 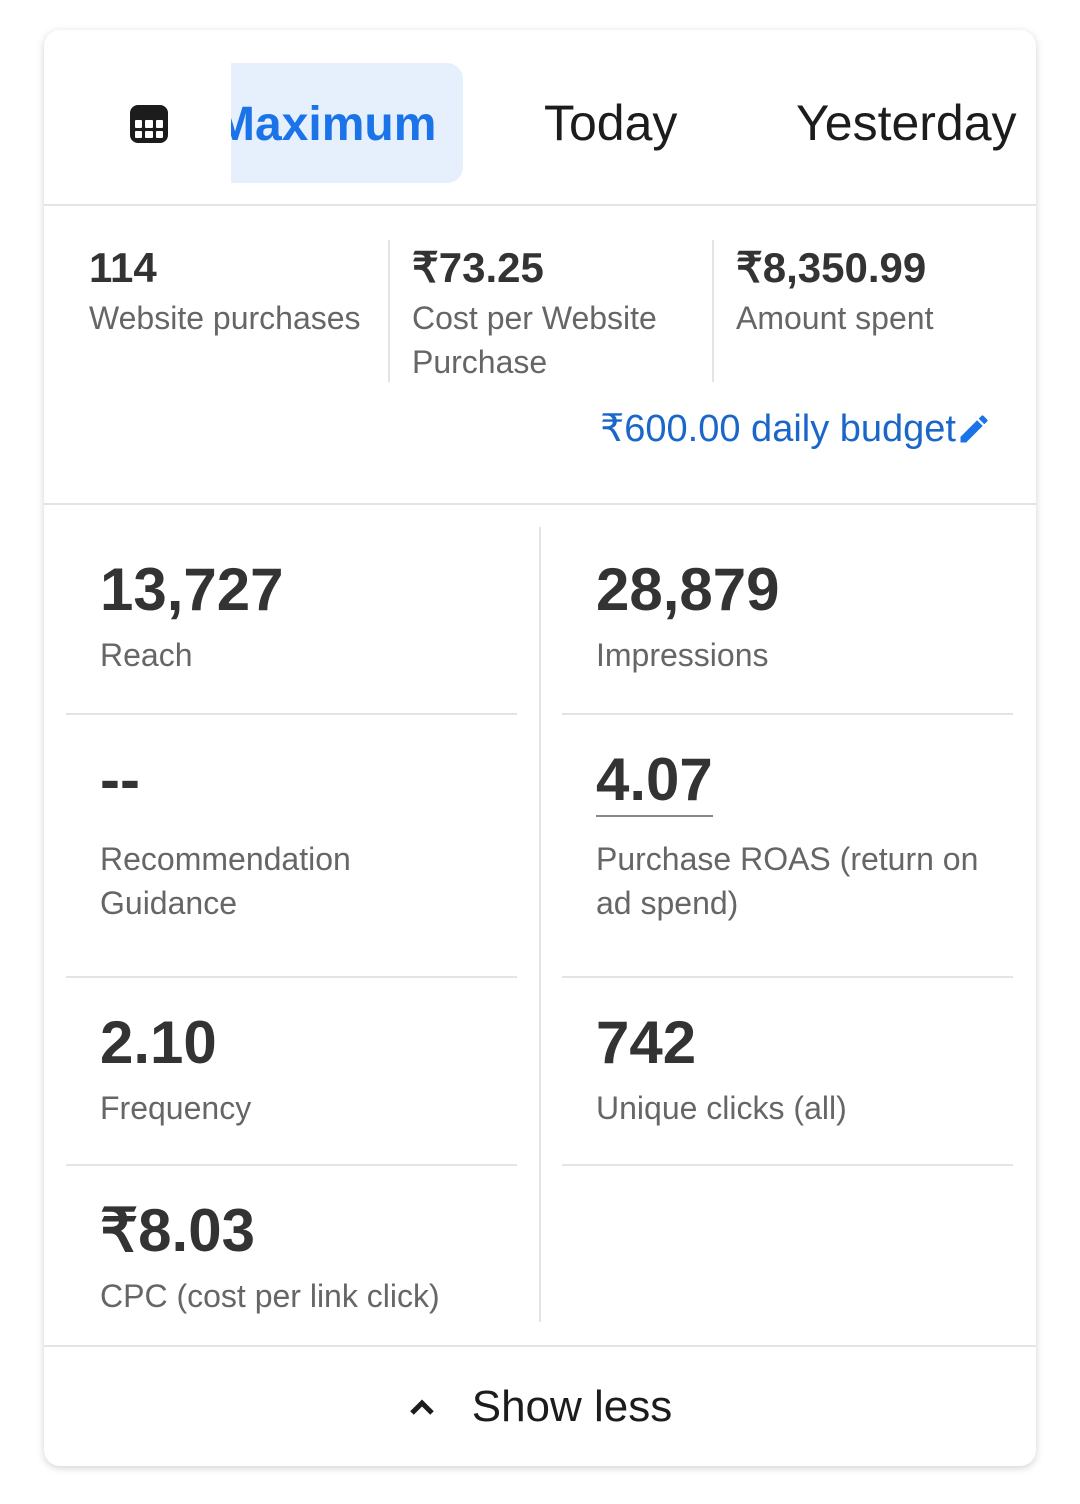 What do you see at coordinates (787, 1072) in the screenshot?
I see `metric-unique-clicks: 742 Unique clicks (all)` at bounding box center [787, 1072].